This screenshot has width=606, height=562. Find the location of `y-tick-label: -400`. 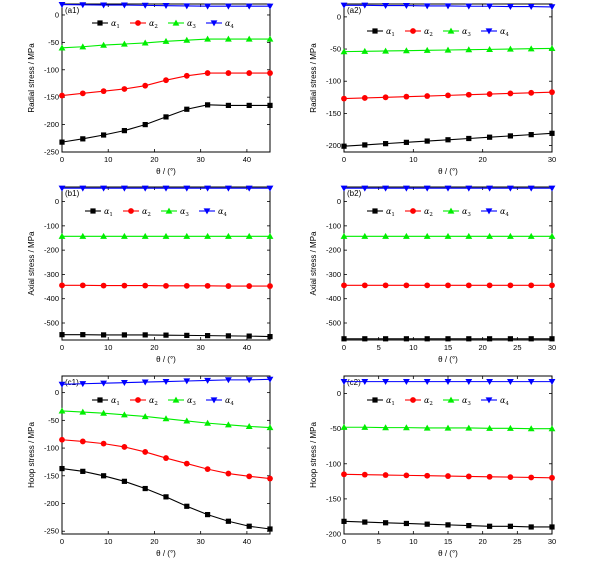

y-tick-label: -400 is located at coordinates (51, 298).